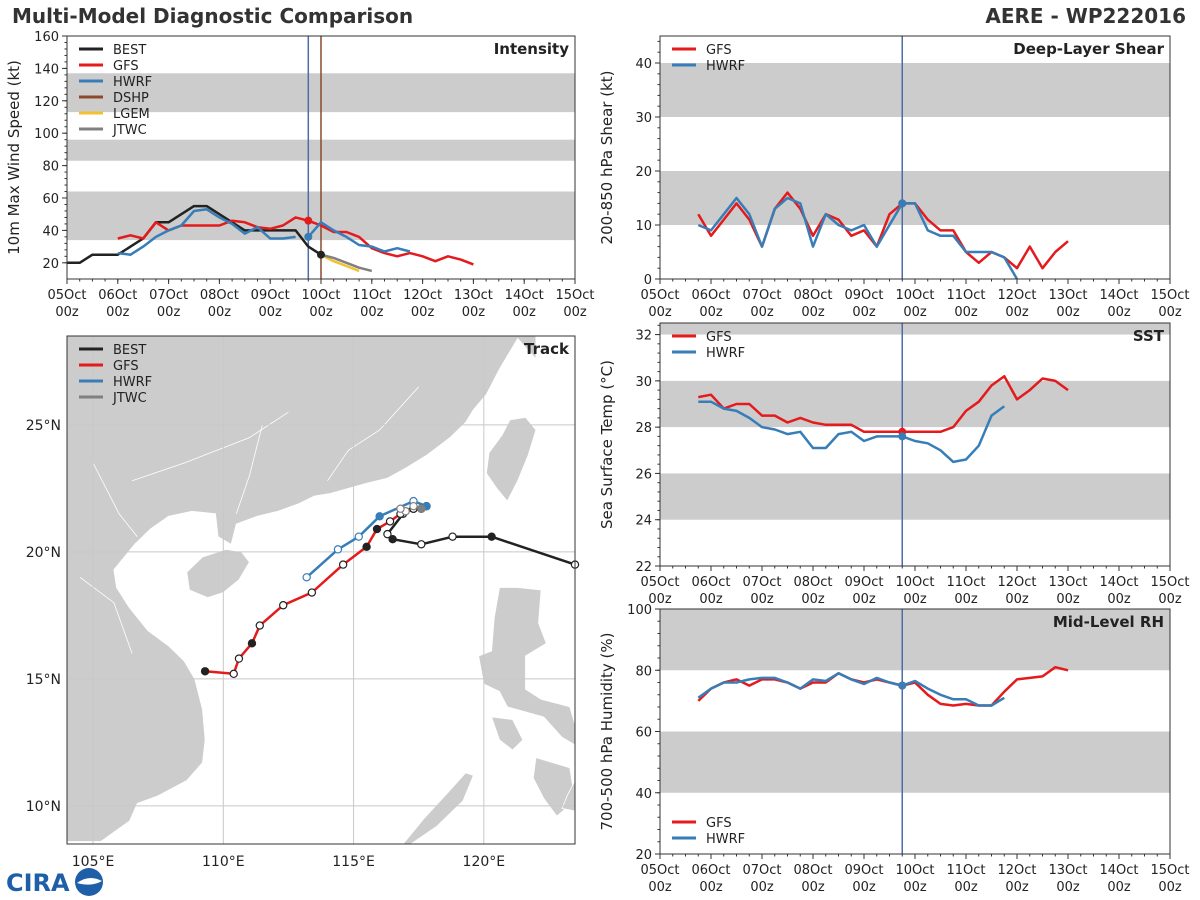  What do you see at coordinates (863, 582) in the screenshot?
I see `x-tick-label-date: 09Oct` at bounding box center [863, 582].